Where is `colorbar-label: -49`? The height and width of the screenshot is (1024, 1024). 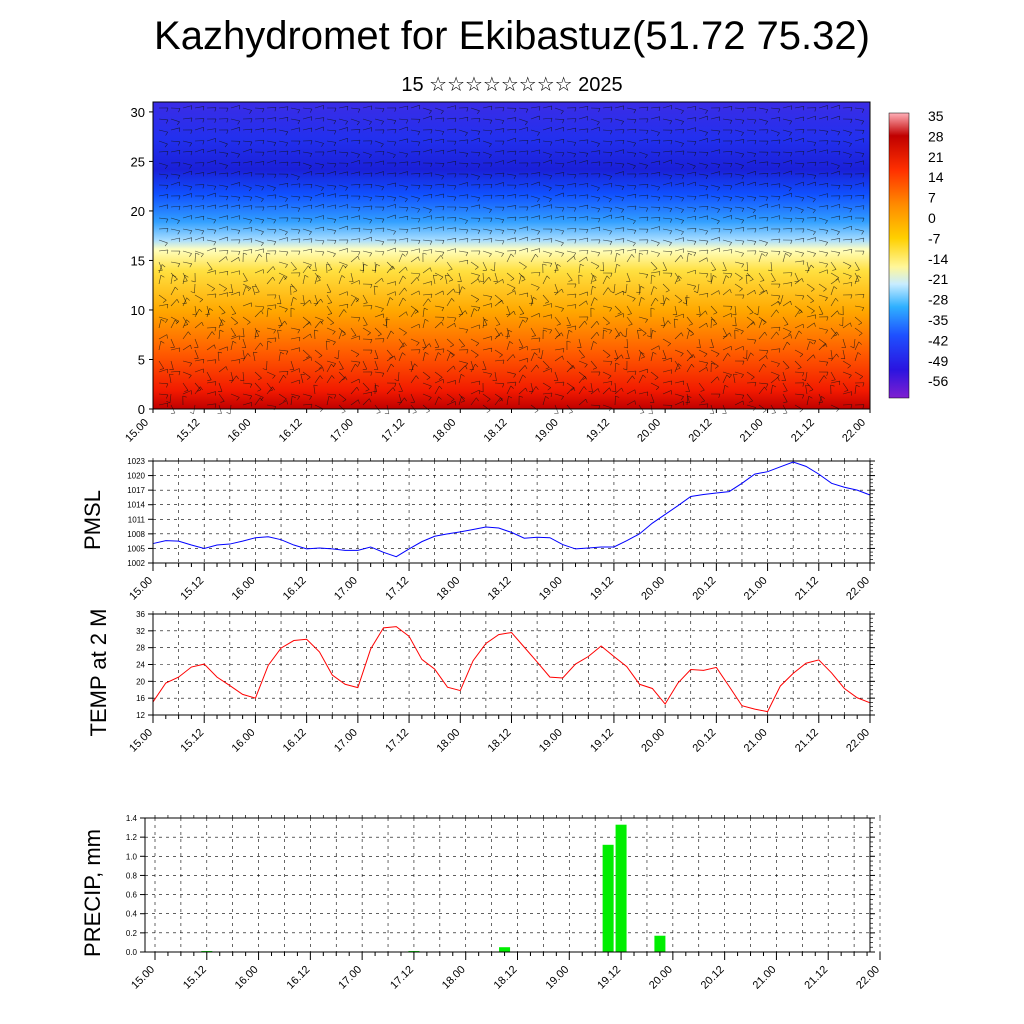
colorbar-label: -49 is located at coordinates (938, 361).